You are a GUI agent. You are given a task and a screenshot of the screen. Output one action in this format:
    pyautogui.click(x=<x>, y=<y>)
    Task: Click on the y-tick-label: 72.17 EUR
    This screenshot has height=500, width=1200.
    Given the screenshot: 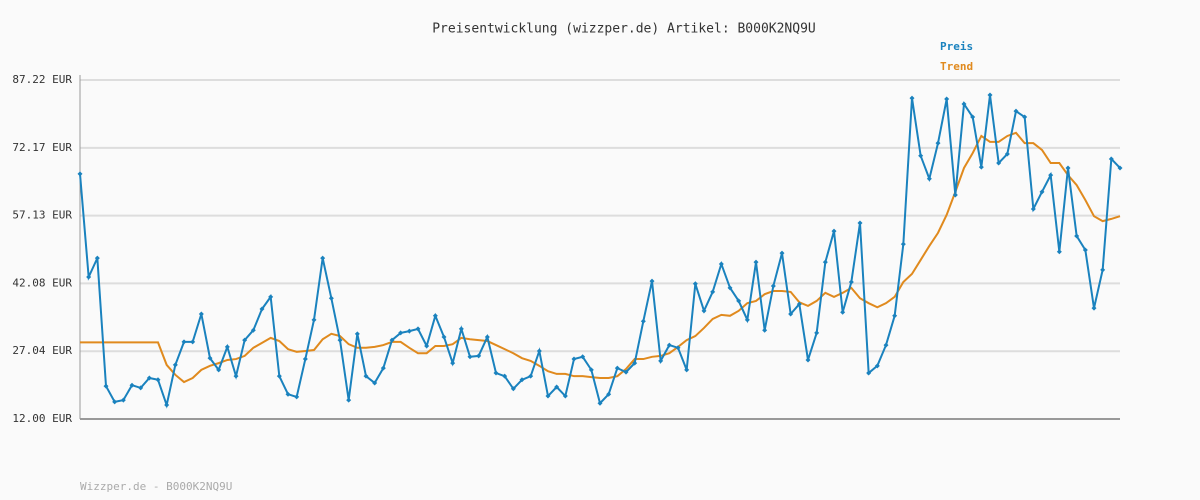 What is the action you would take?
    pyautogui.click(x=42, y=147)
    